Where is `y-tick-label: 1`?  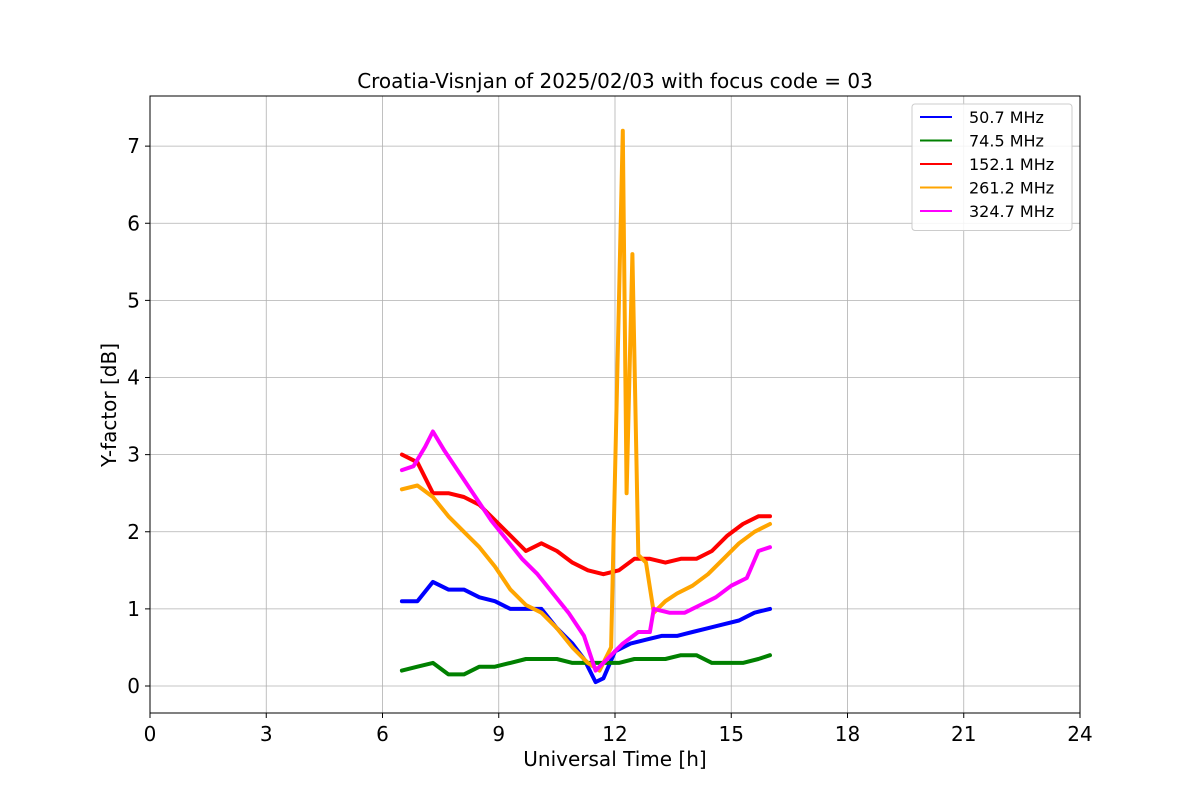 y-tick-label: 1 is located at coordinates (133, 609).